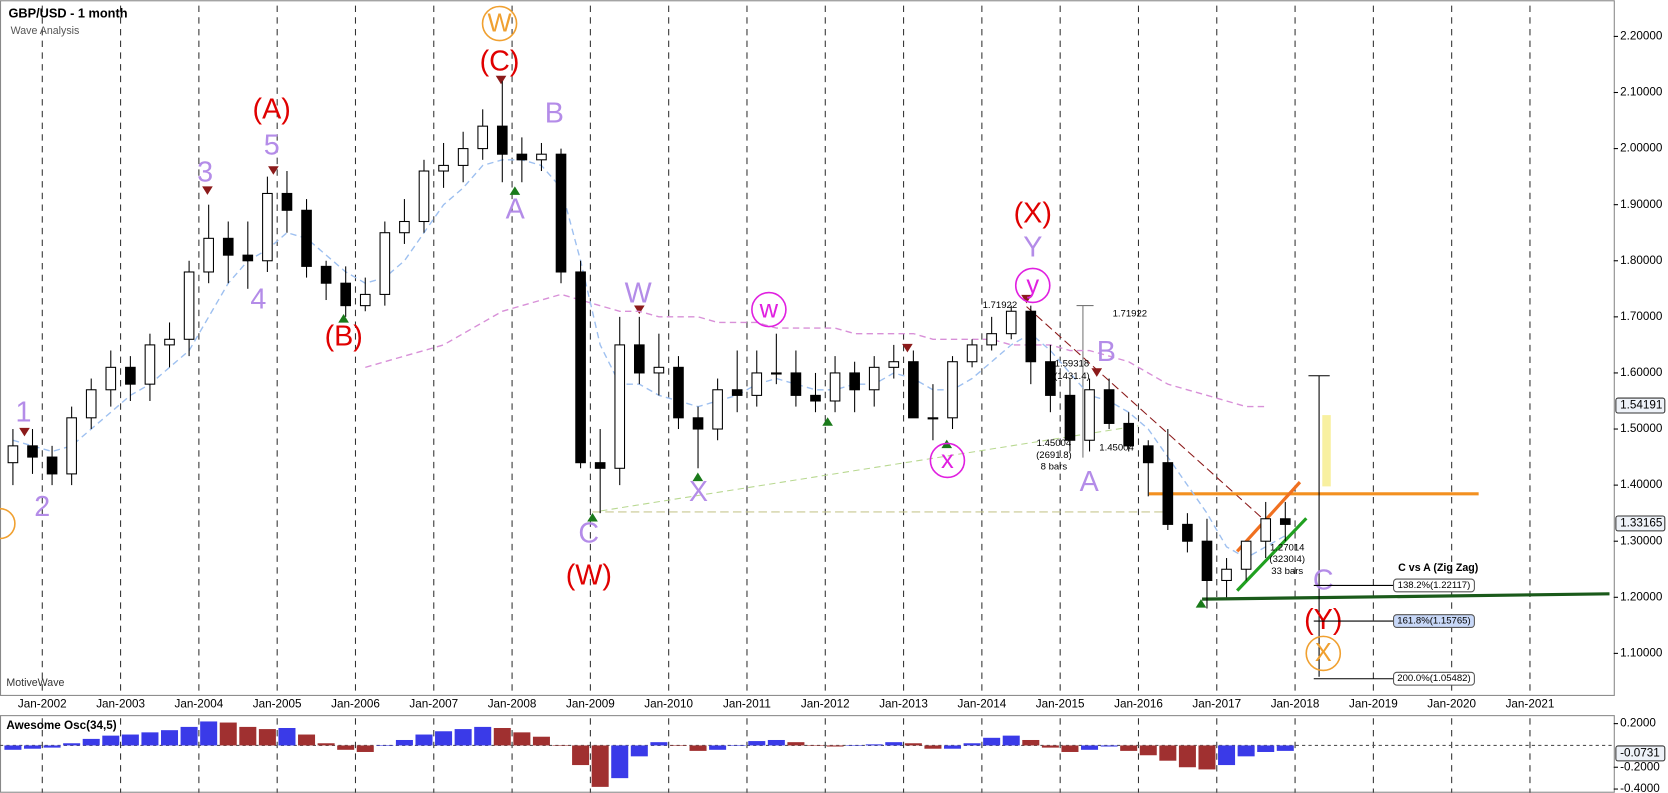 This screenshot has width=1668, height=793. I want to click on y-tick-label: 1.80000, so click(1641, 260).